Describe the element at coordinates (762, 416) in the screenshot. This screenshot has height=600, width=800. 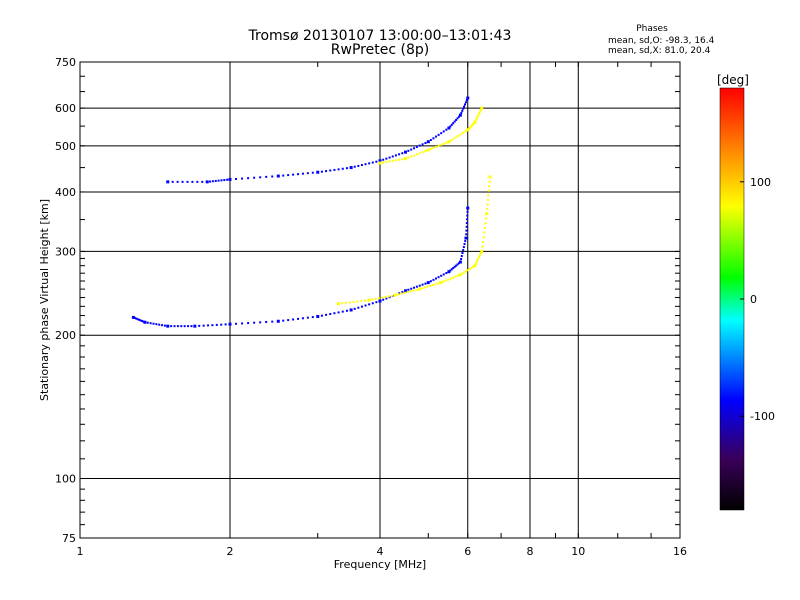
I see `colorbar-tick-label: -100` at that location.